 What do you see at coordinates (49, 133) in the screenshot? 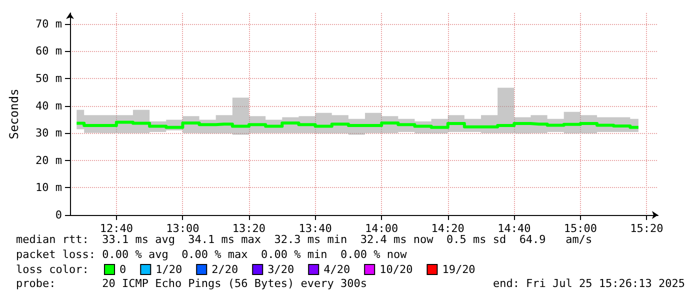
I see `y-tick-label: 30 m` at bounding box center [49, 133].